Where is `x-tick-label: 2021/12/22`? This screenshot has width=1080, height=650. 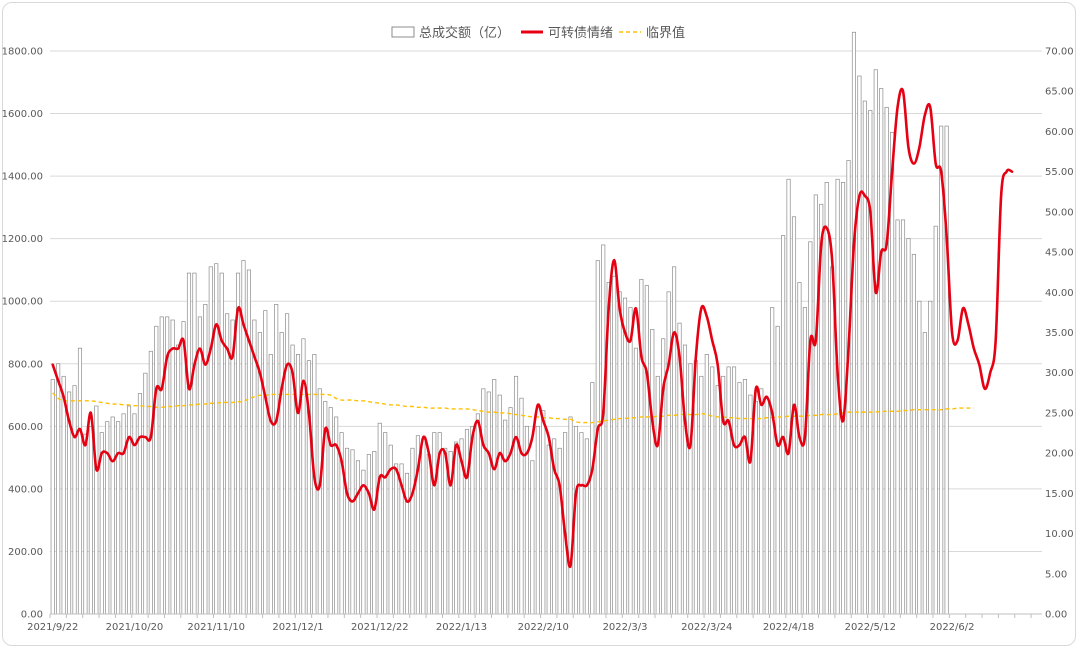 x-tick-label: 2021/12/22 is located at coordinates (380, 627).